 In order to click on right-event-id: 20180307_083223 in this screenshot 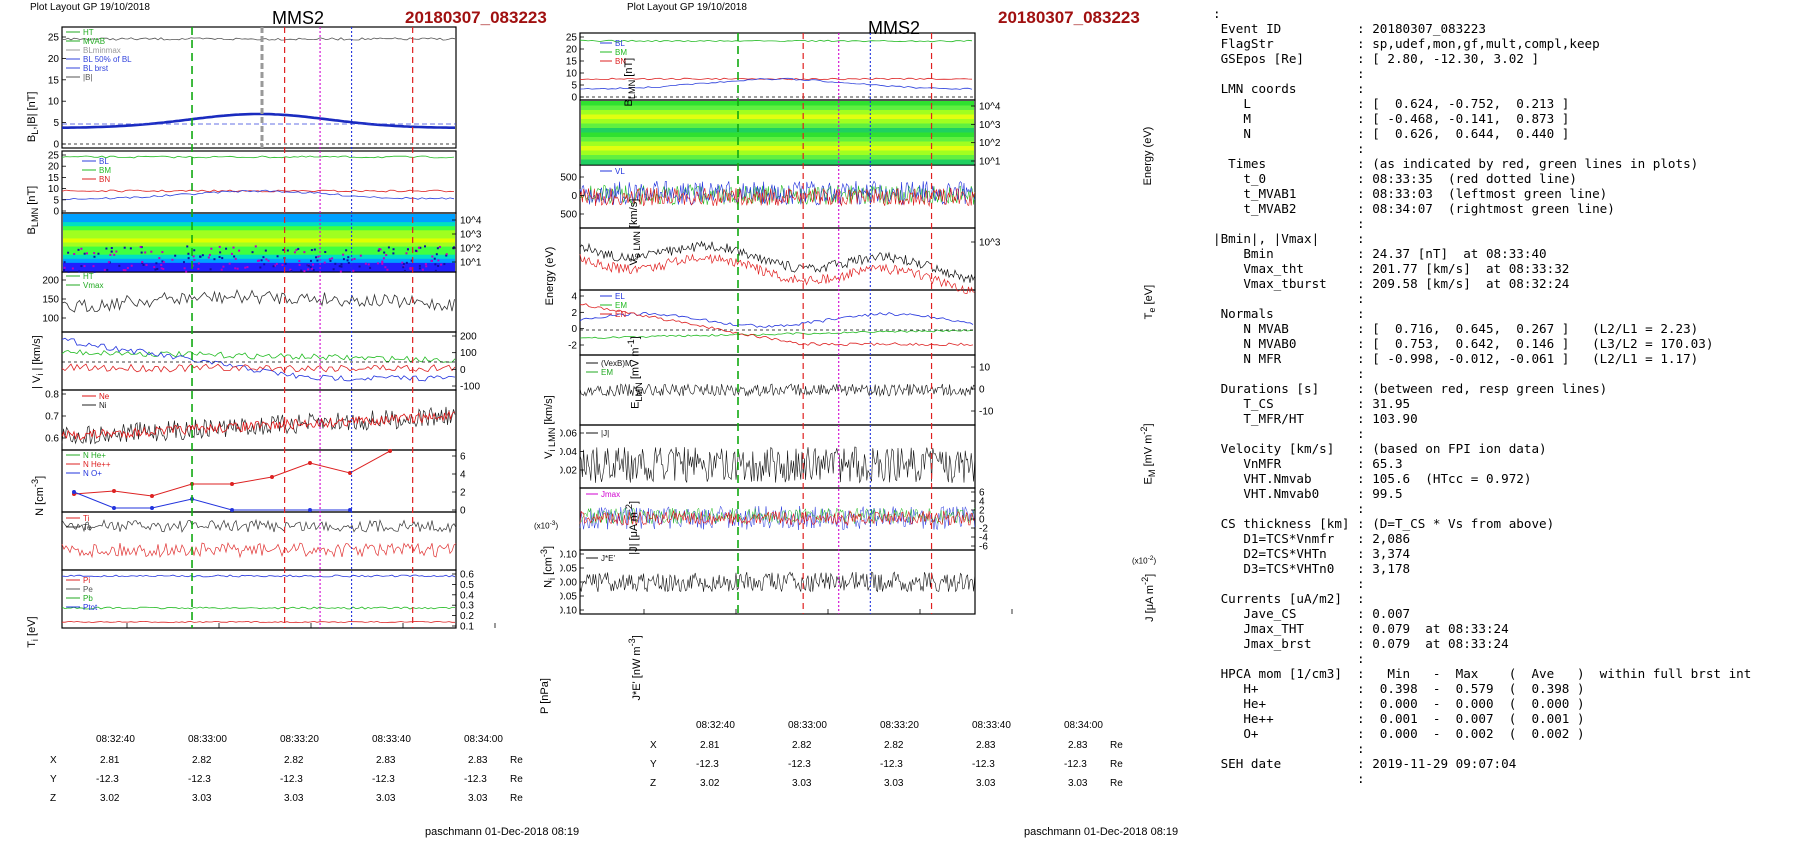, I will do `click(1069, 17)`.